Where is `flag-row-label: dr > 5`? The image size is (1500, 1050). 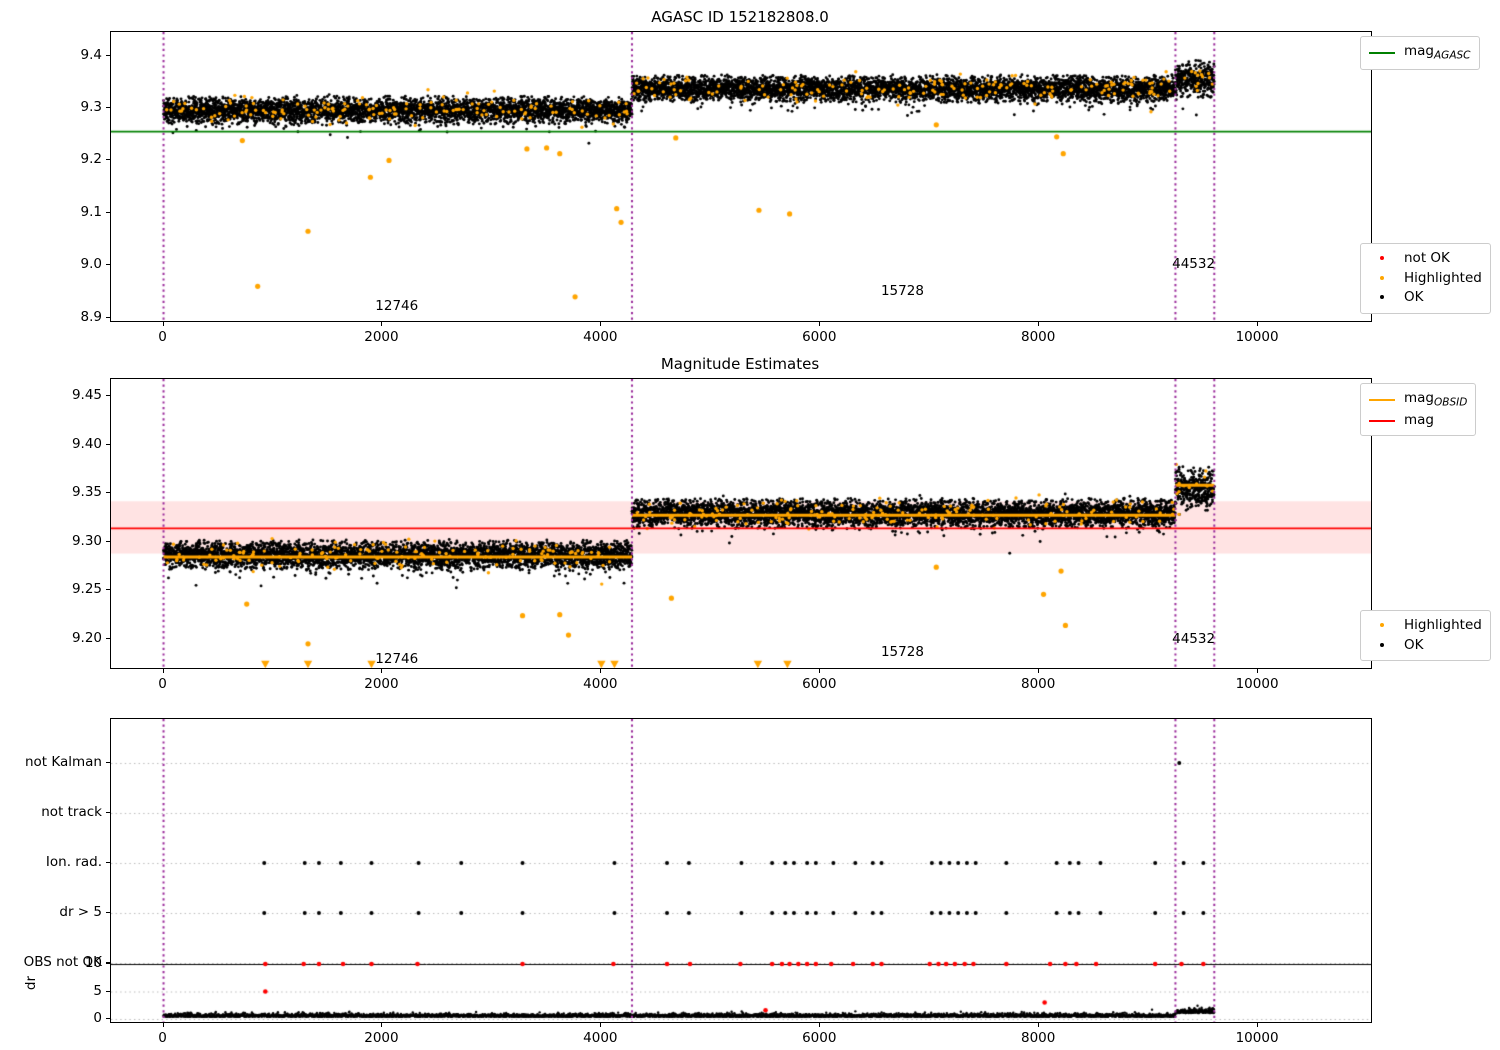 flag-row-label: dr > 5 is located at coordinates (80, 912).